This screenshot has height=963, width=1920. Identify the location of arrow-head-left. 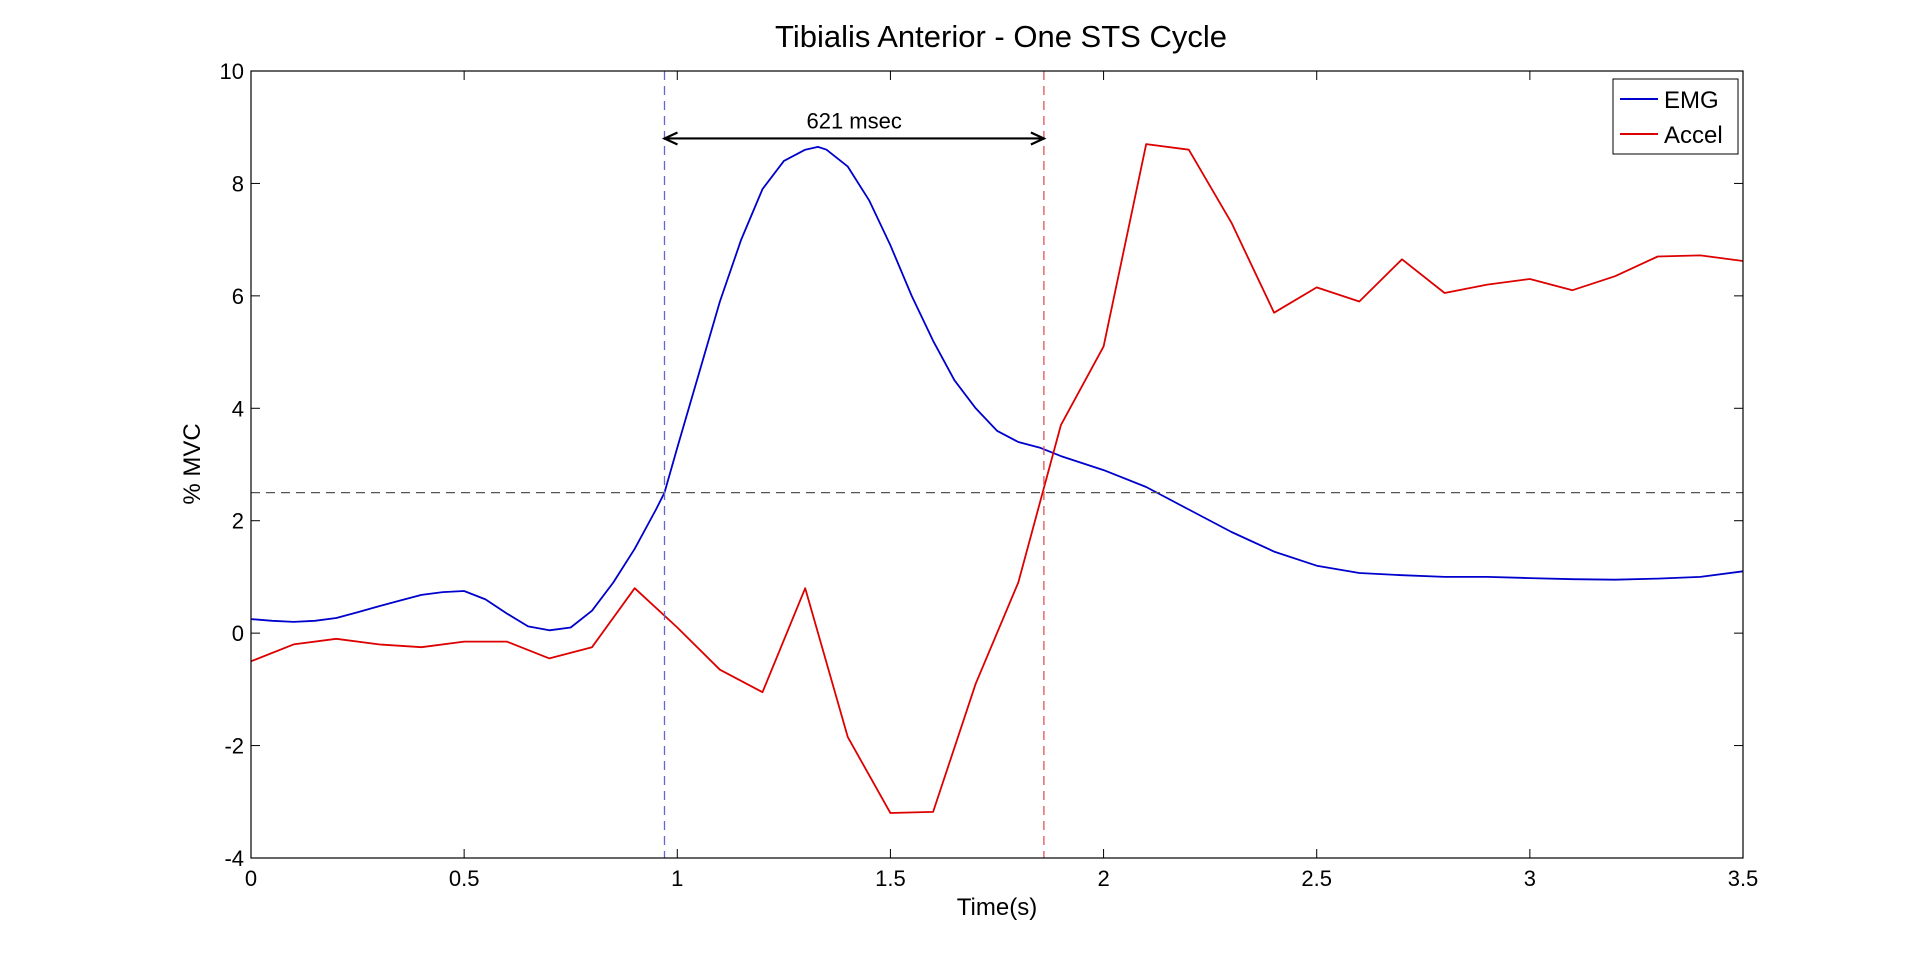
(669, 138).